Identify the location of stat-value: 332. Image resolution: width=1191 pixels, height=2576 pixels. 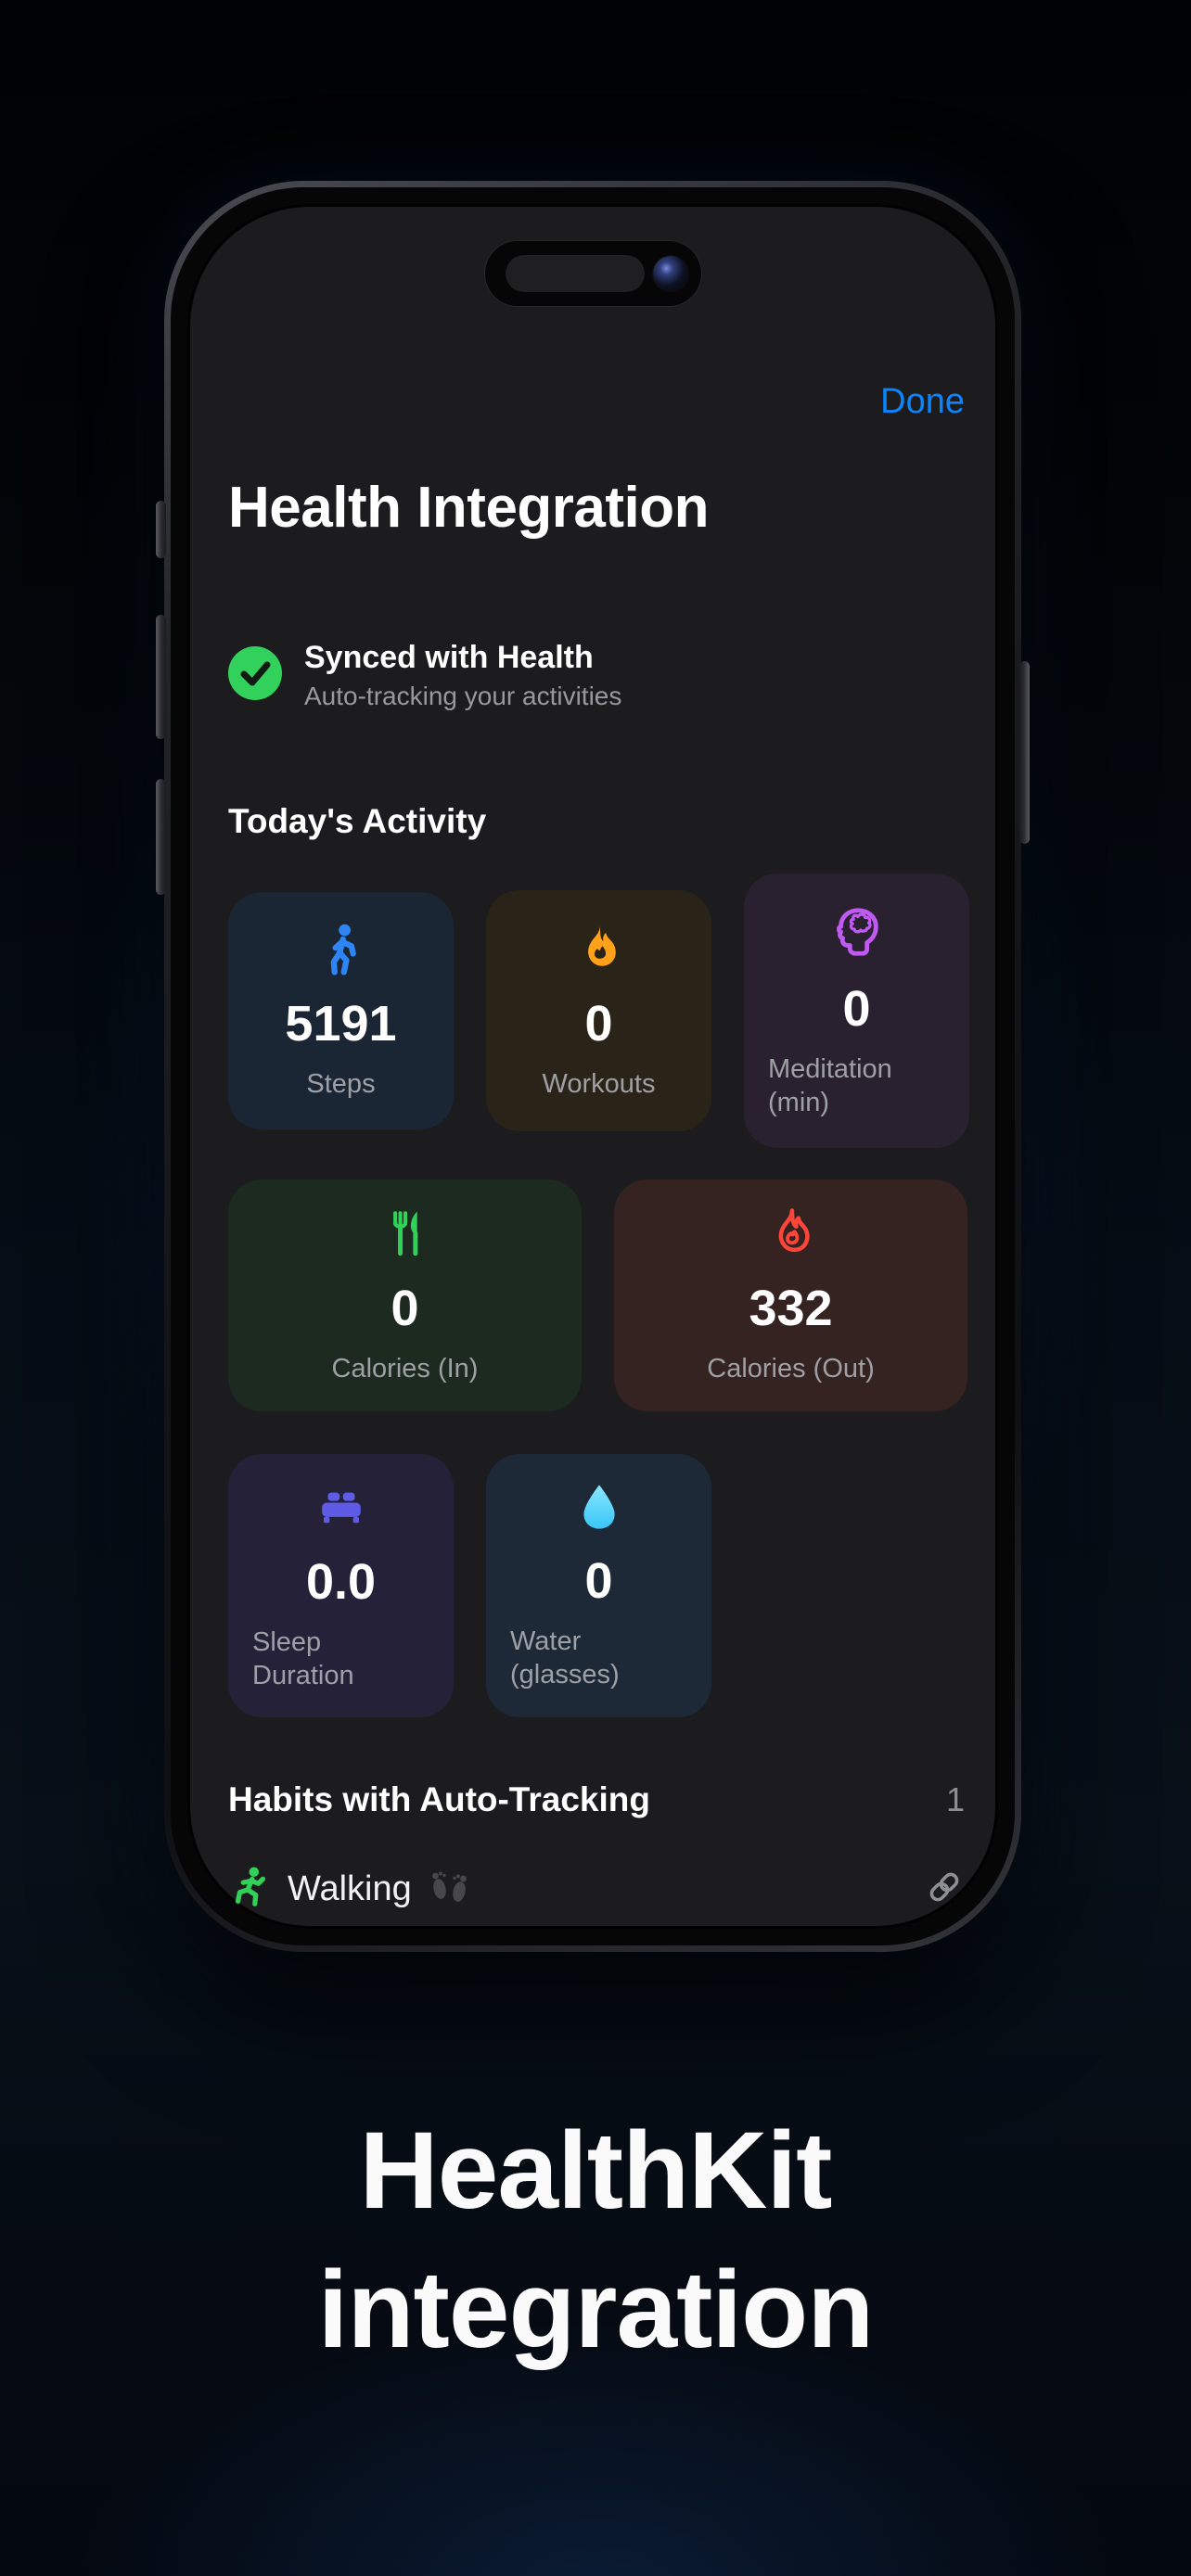
(791, 1308).